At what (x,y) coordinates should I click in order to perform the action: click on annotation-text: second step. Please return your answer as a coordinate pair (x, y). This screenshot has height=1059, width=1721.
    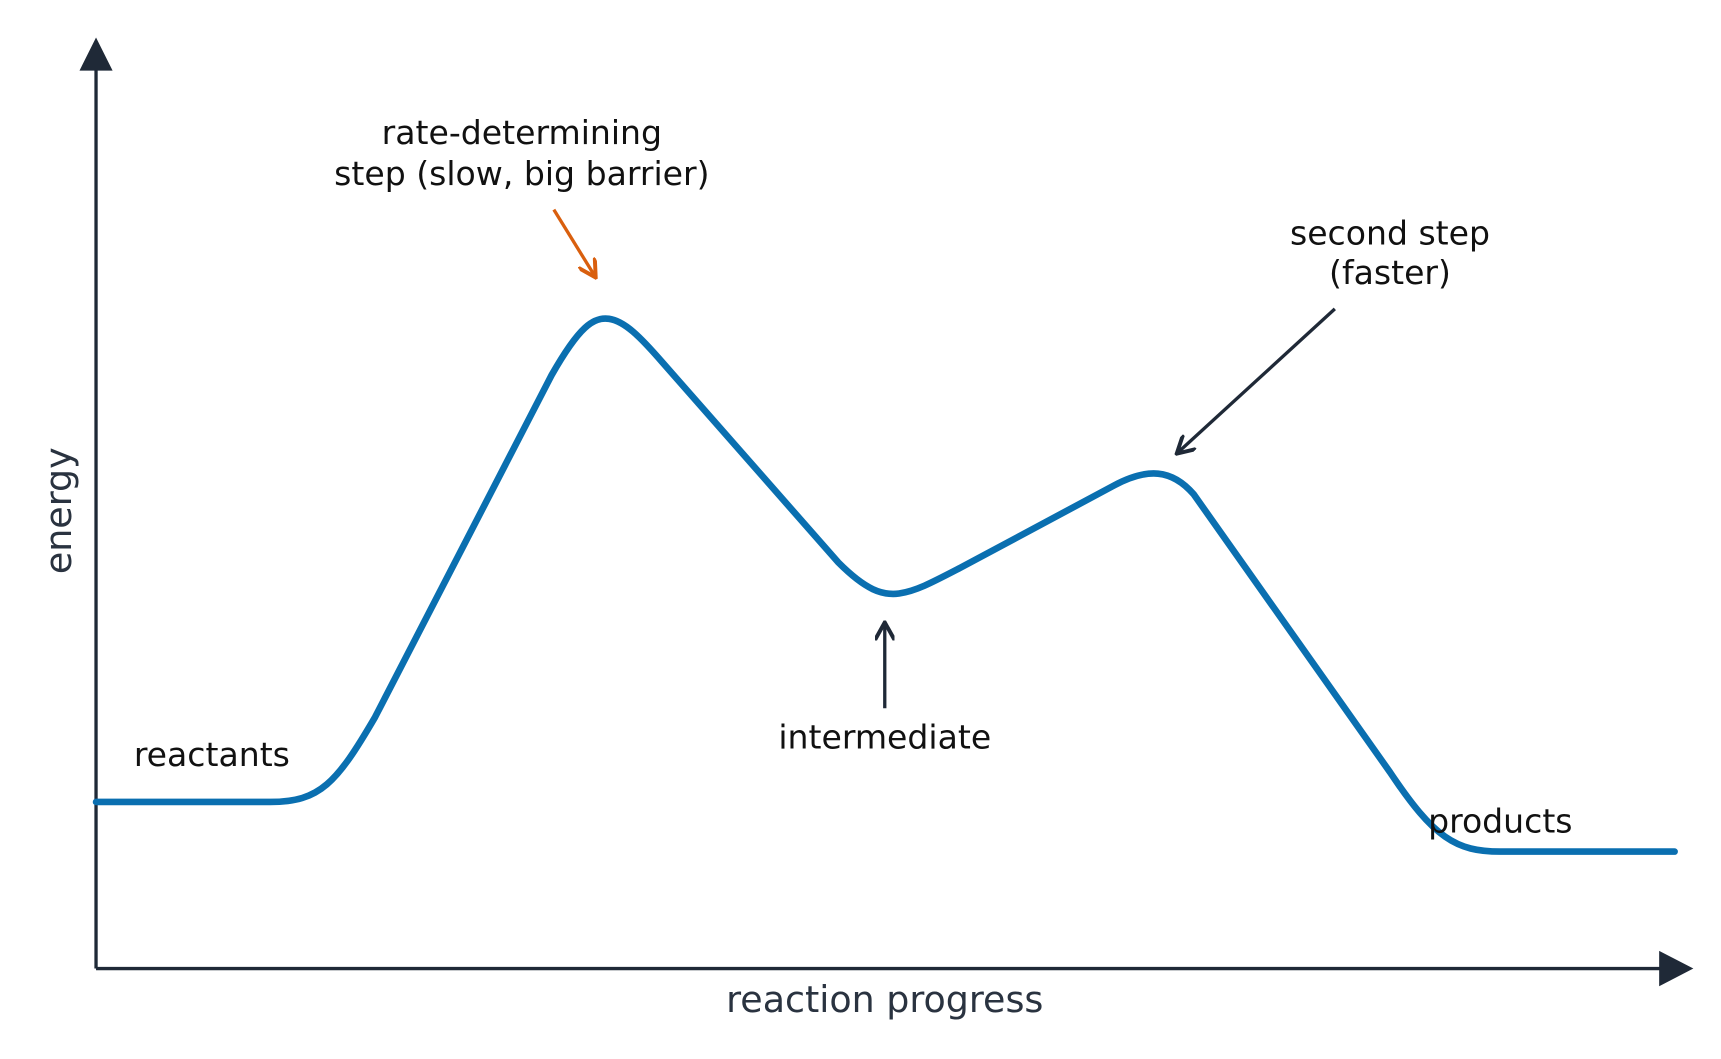
    Looking at the image, I should click on (1390, 232).